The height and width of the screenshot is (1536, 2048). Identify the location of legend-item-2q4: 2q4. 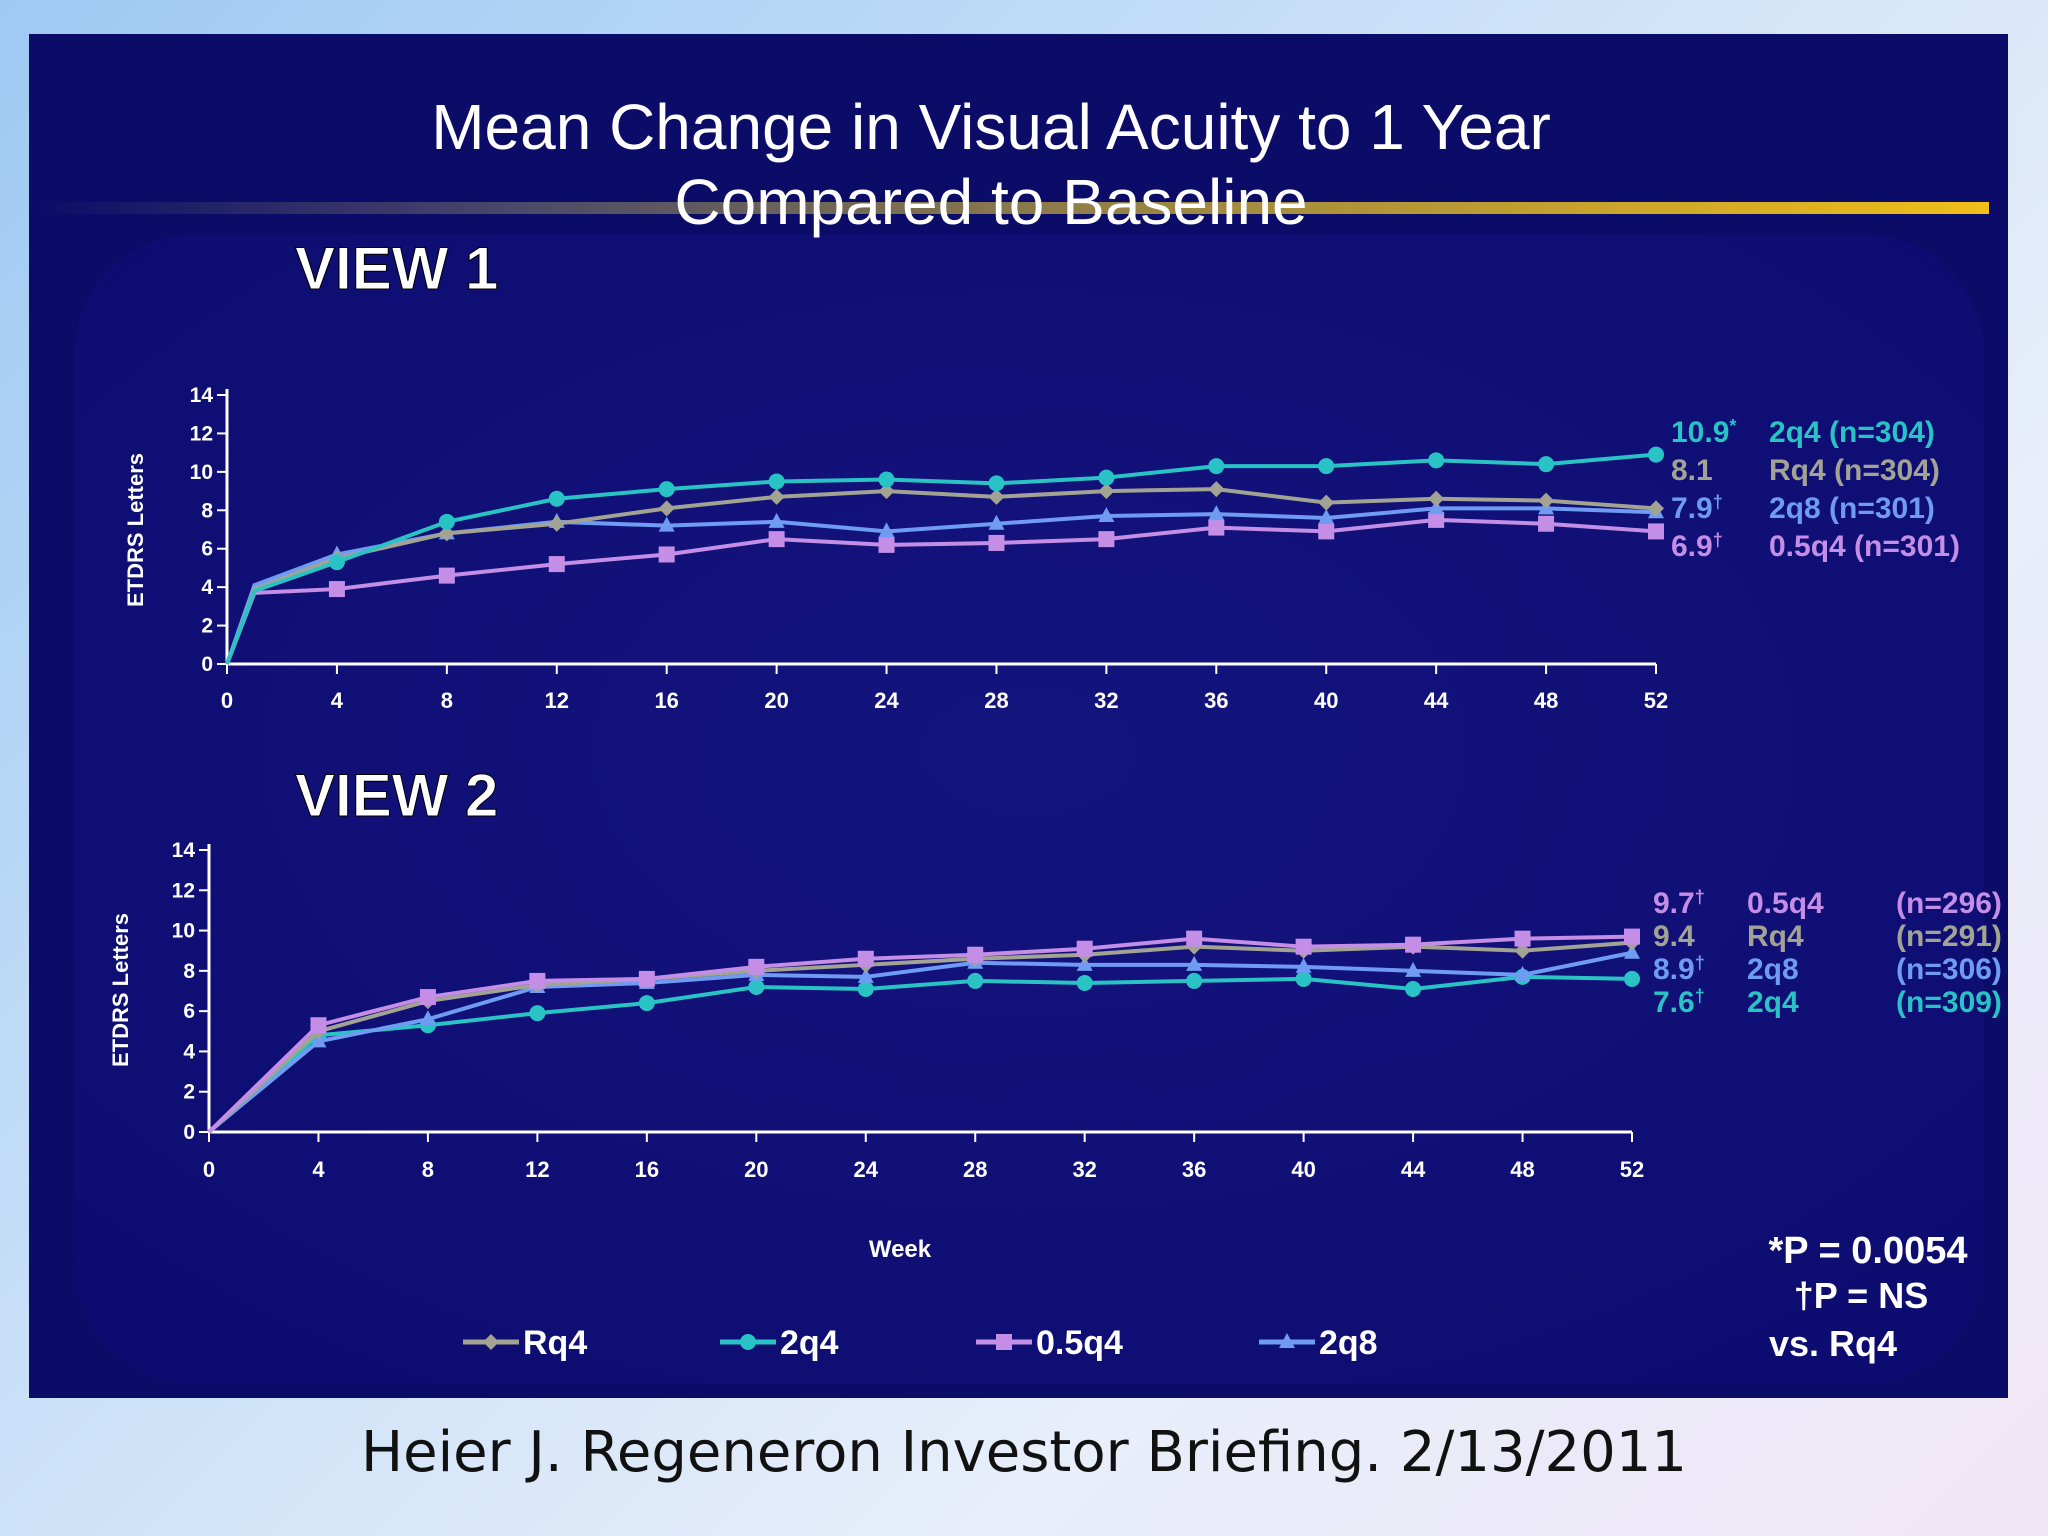
(779, 1343).